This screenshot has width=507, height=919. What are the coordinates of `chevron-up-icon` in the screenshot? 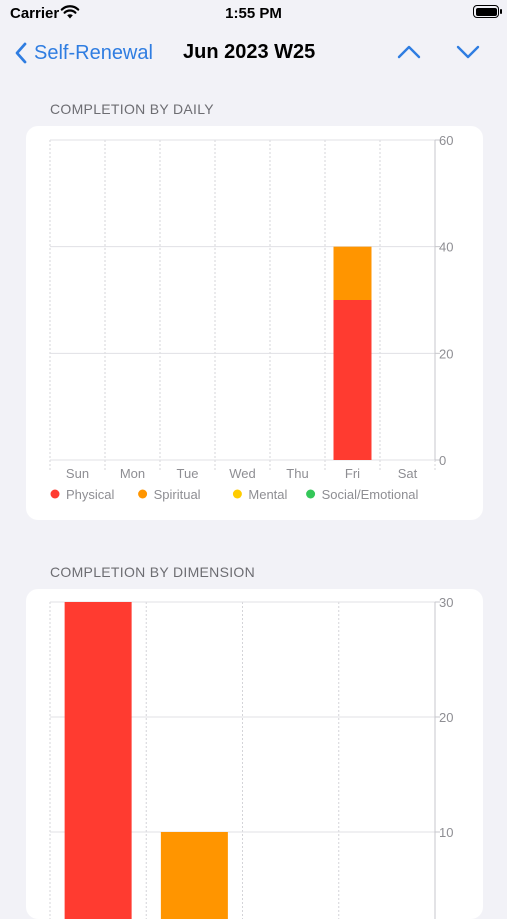 It's located at (409, 52).